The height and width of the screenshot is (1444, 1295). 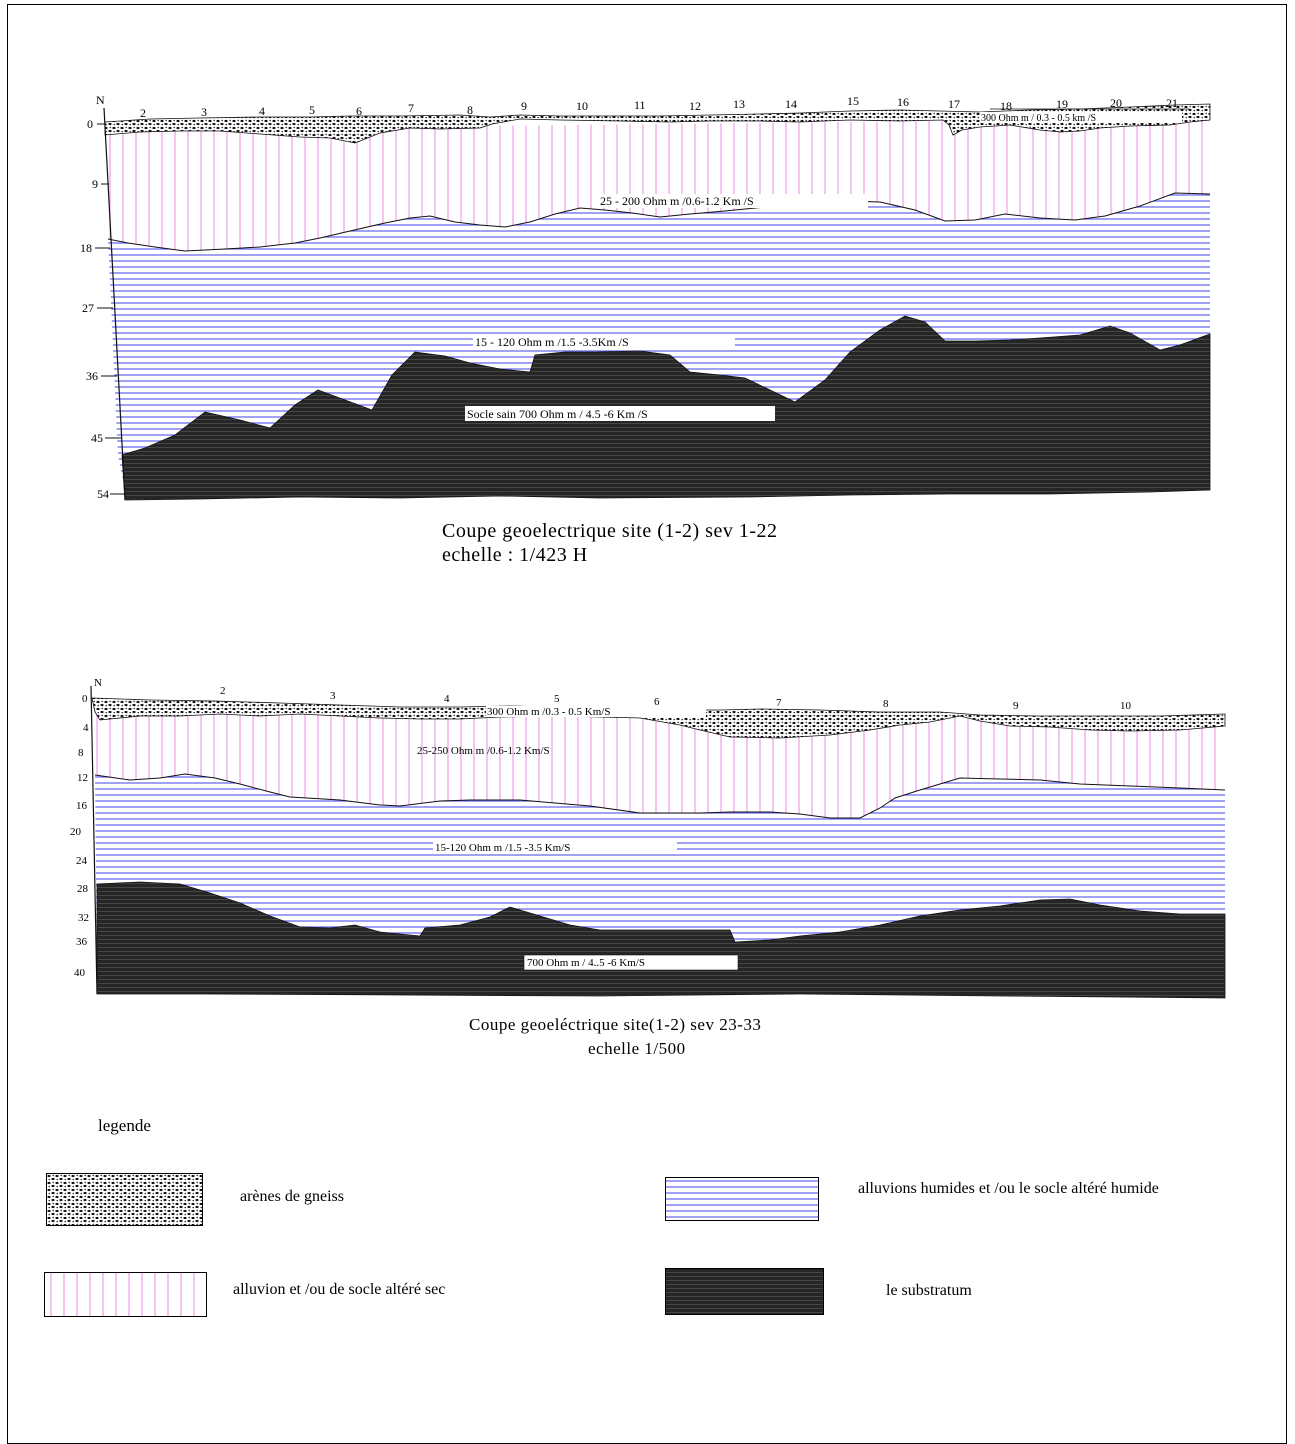 What do you see at coordinates (80, 973) in the screenshot?
I see `depth-tick: 40` at bounding box center [80, 973].